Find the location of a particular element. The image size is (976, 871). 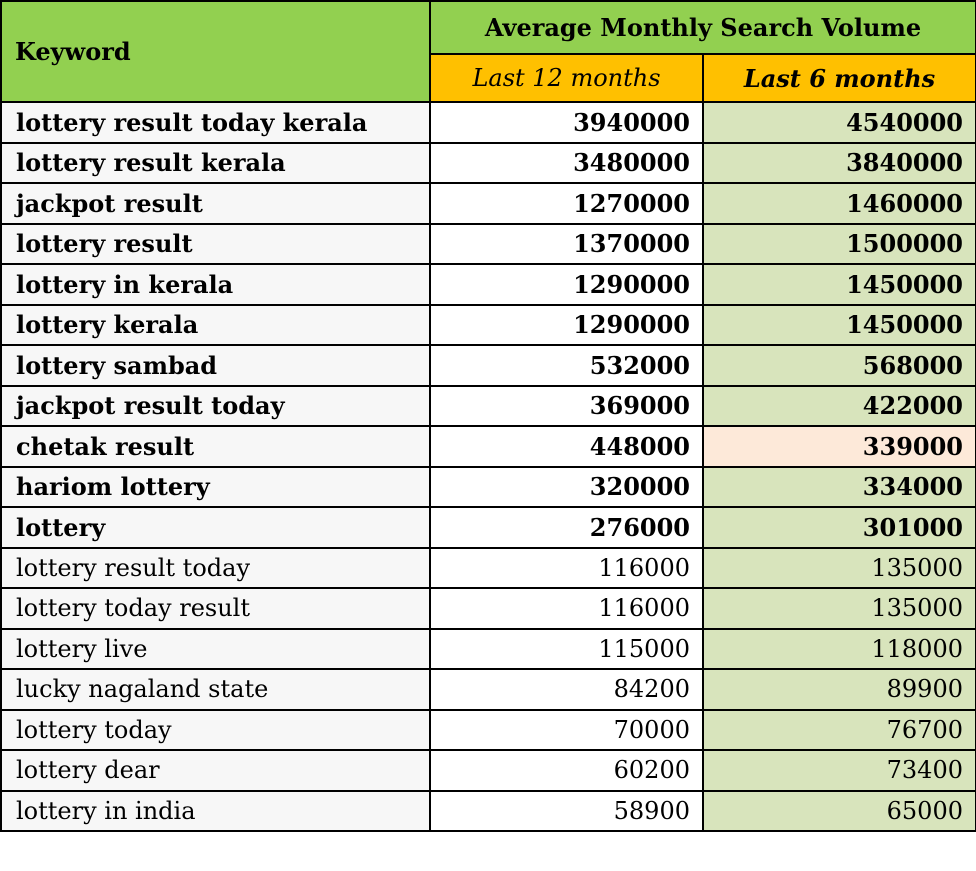

keyword-cell: lottery result today kerala is located at coordinates (215, 122).